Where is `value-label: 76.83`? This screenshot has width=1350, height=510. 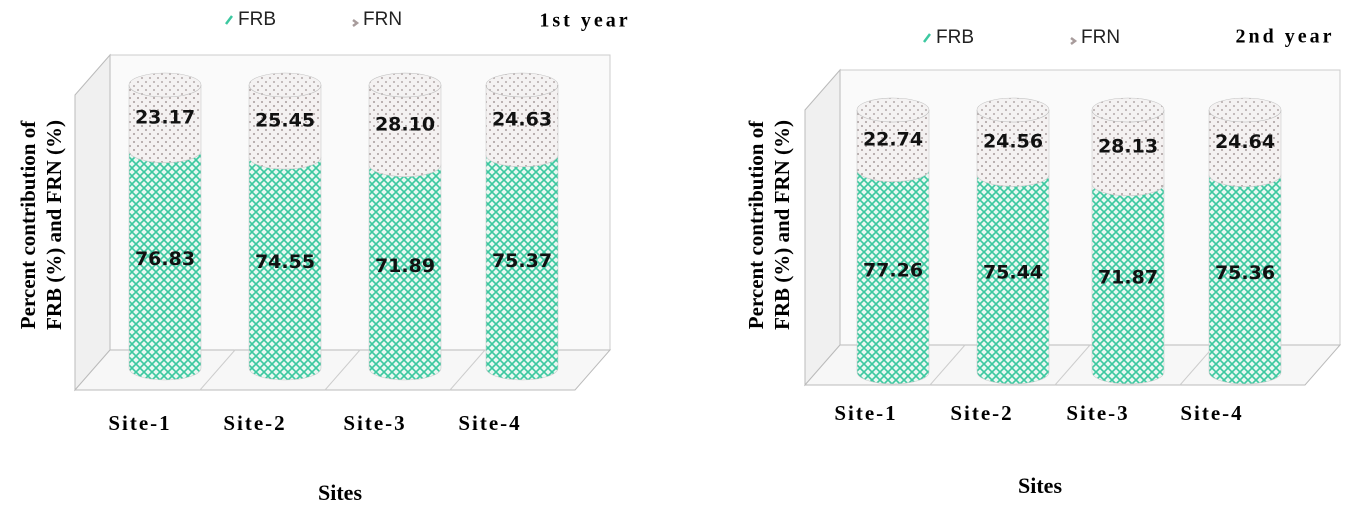 value-label: 76.83 is located at coordinates (165, 259).